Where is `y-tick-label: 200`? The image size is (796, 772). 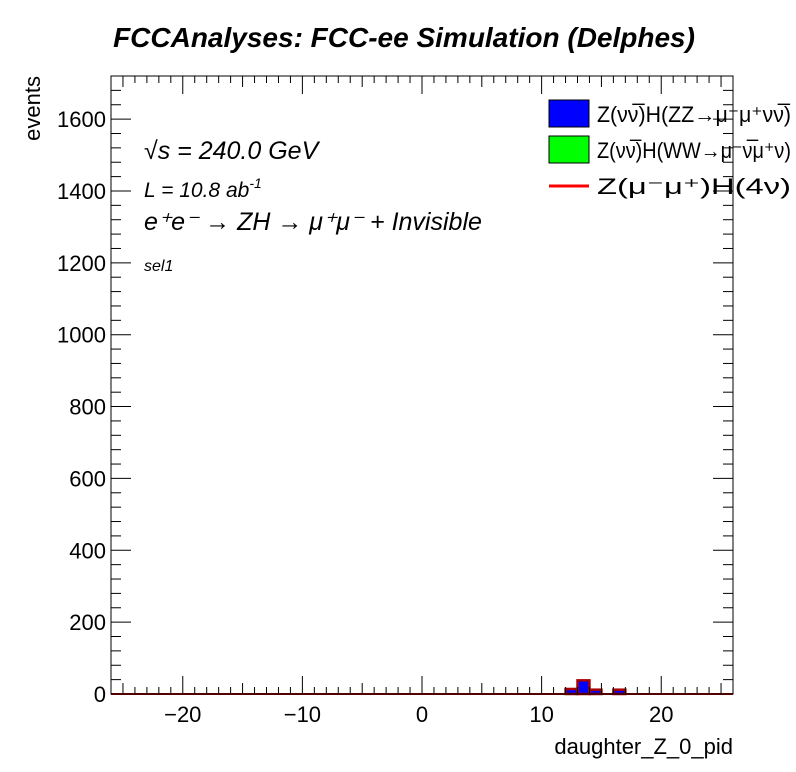
y-tick-label: 200 is located at coordinates (87, 622).